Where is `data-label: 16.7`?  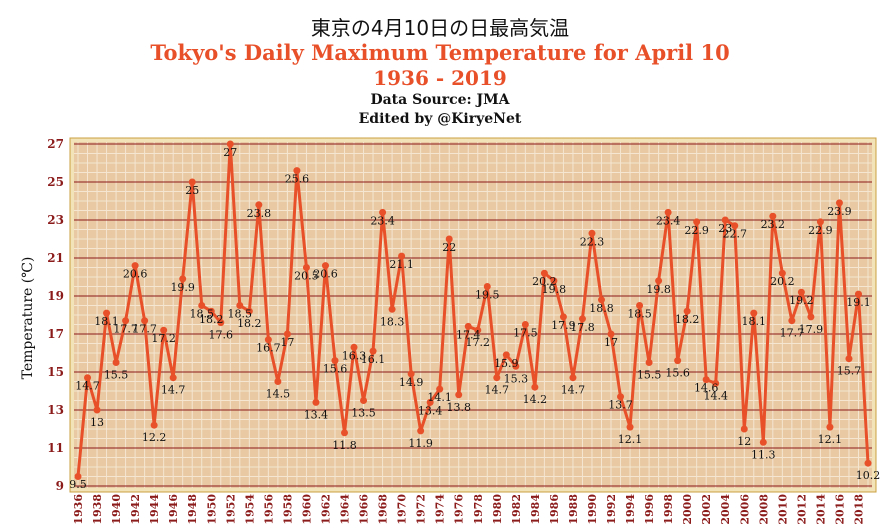 data-label: 16.7 is located at coordinates (268, 348).